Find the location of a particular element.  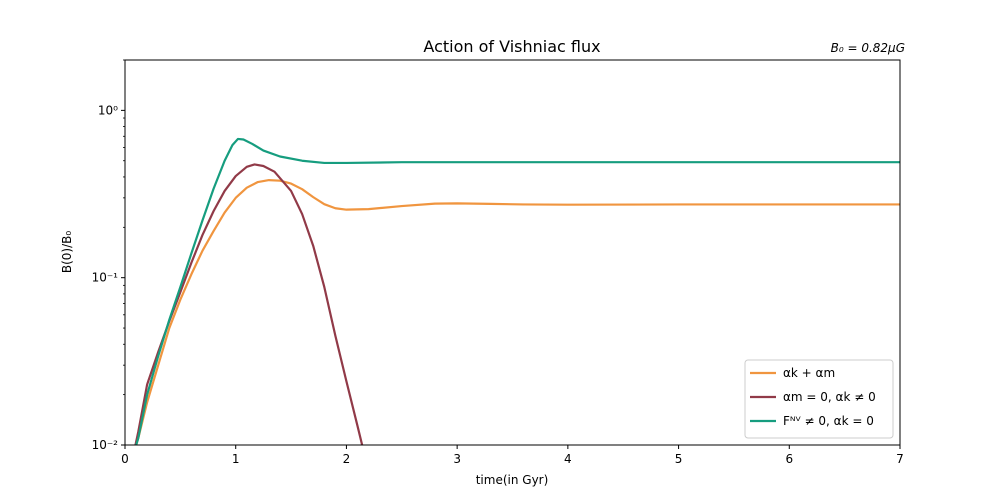

x-axis: 0 1 2 3 4 5 6 7 is located at coordinates (512, 455).